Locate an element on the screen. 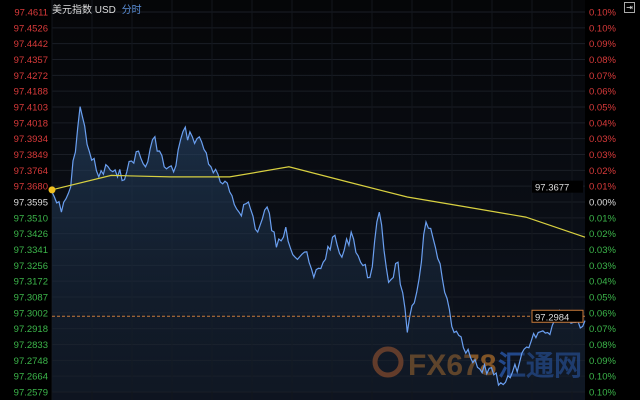 The width and height of the screenshot is (640, 400). chart-title: 美元指数 USD 分时 is located at coordinates (97, 8).